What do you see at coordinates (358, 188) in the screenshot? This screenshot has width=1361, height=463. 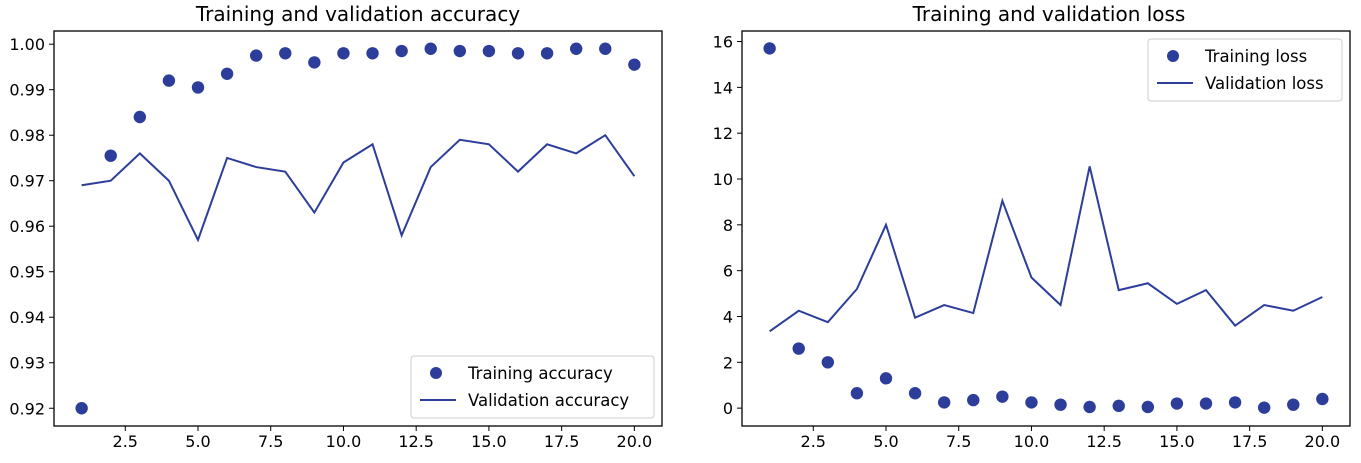 I see `series-line-validation-accuracy` at bounding box center [358, 188].